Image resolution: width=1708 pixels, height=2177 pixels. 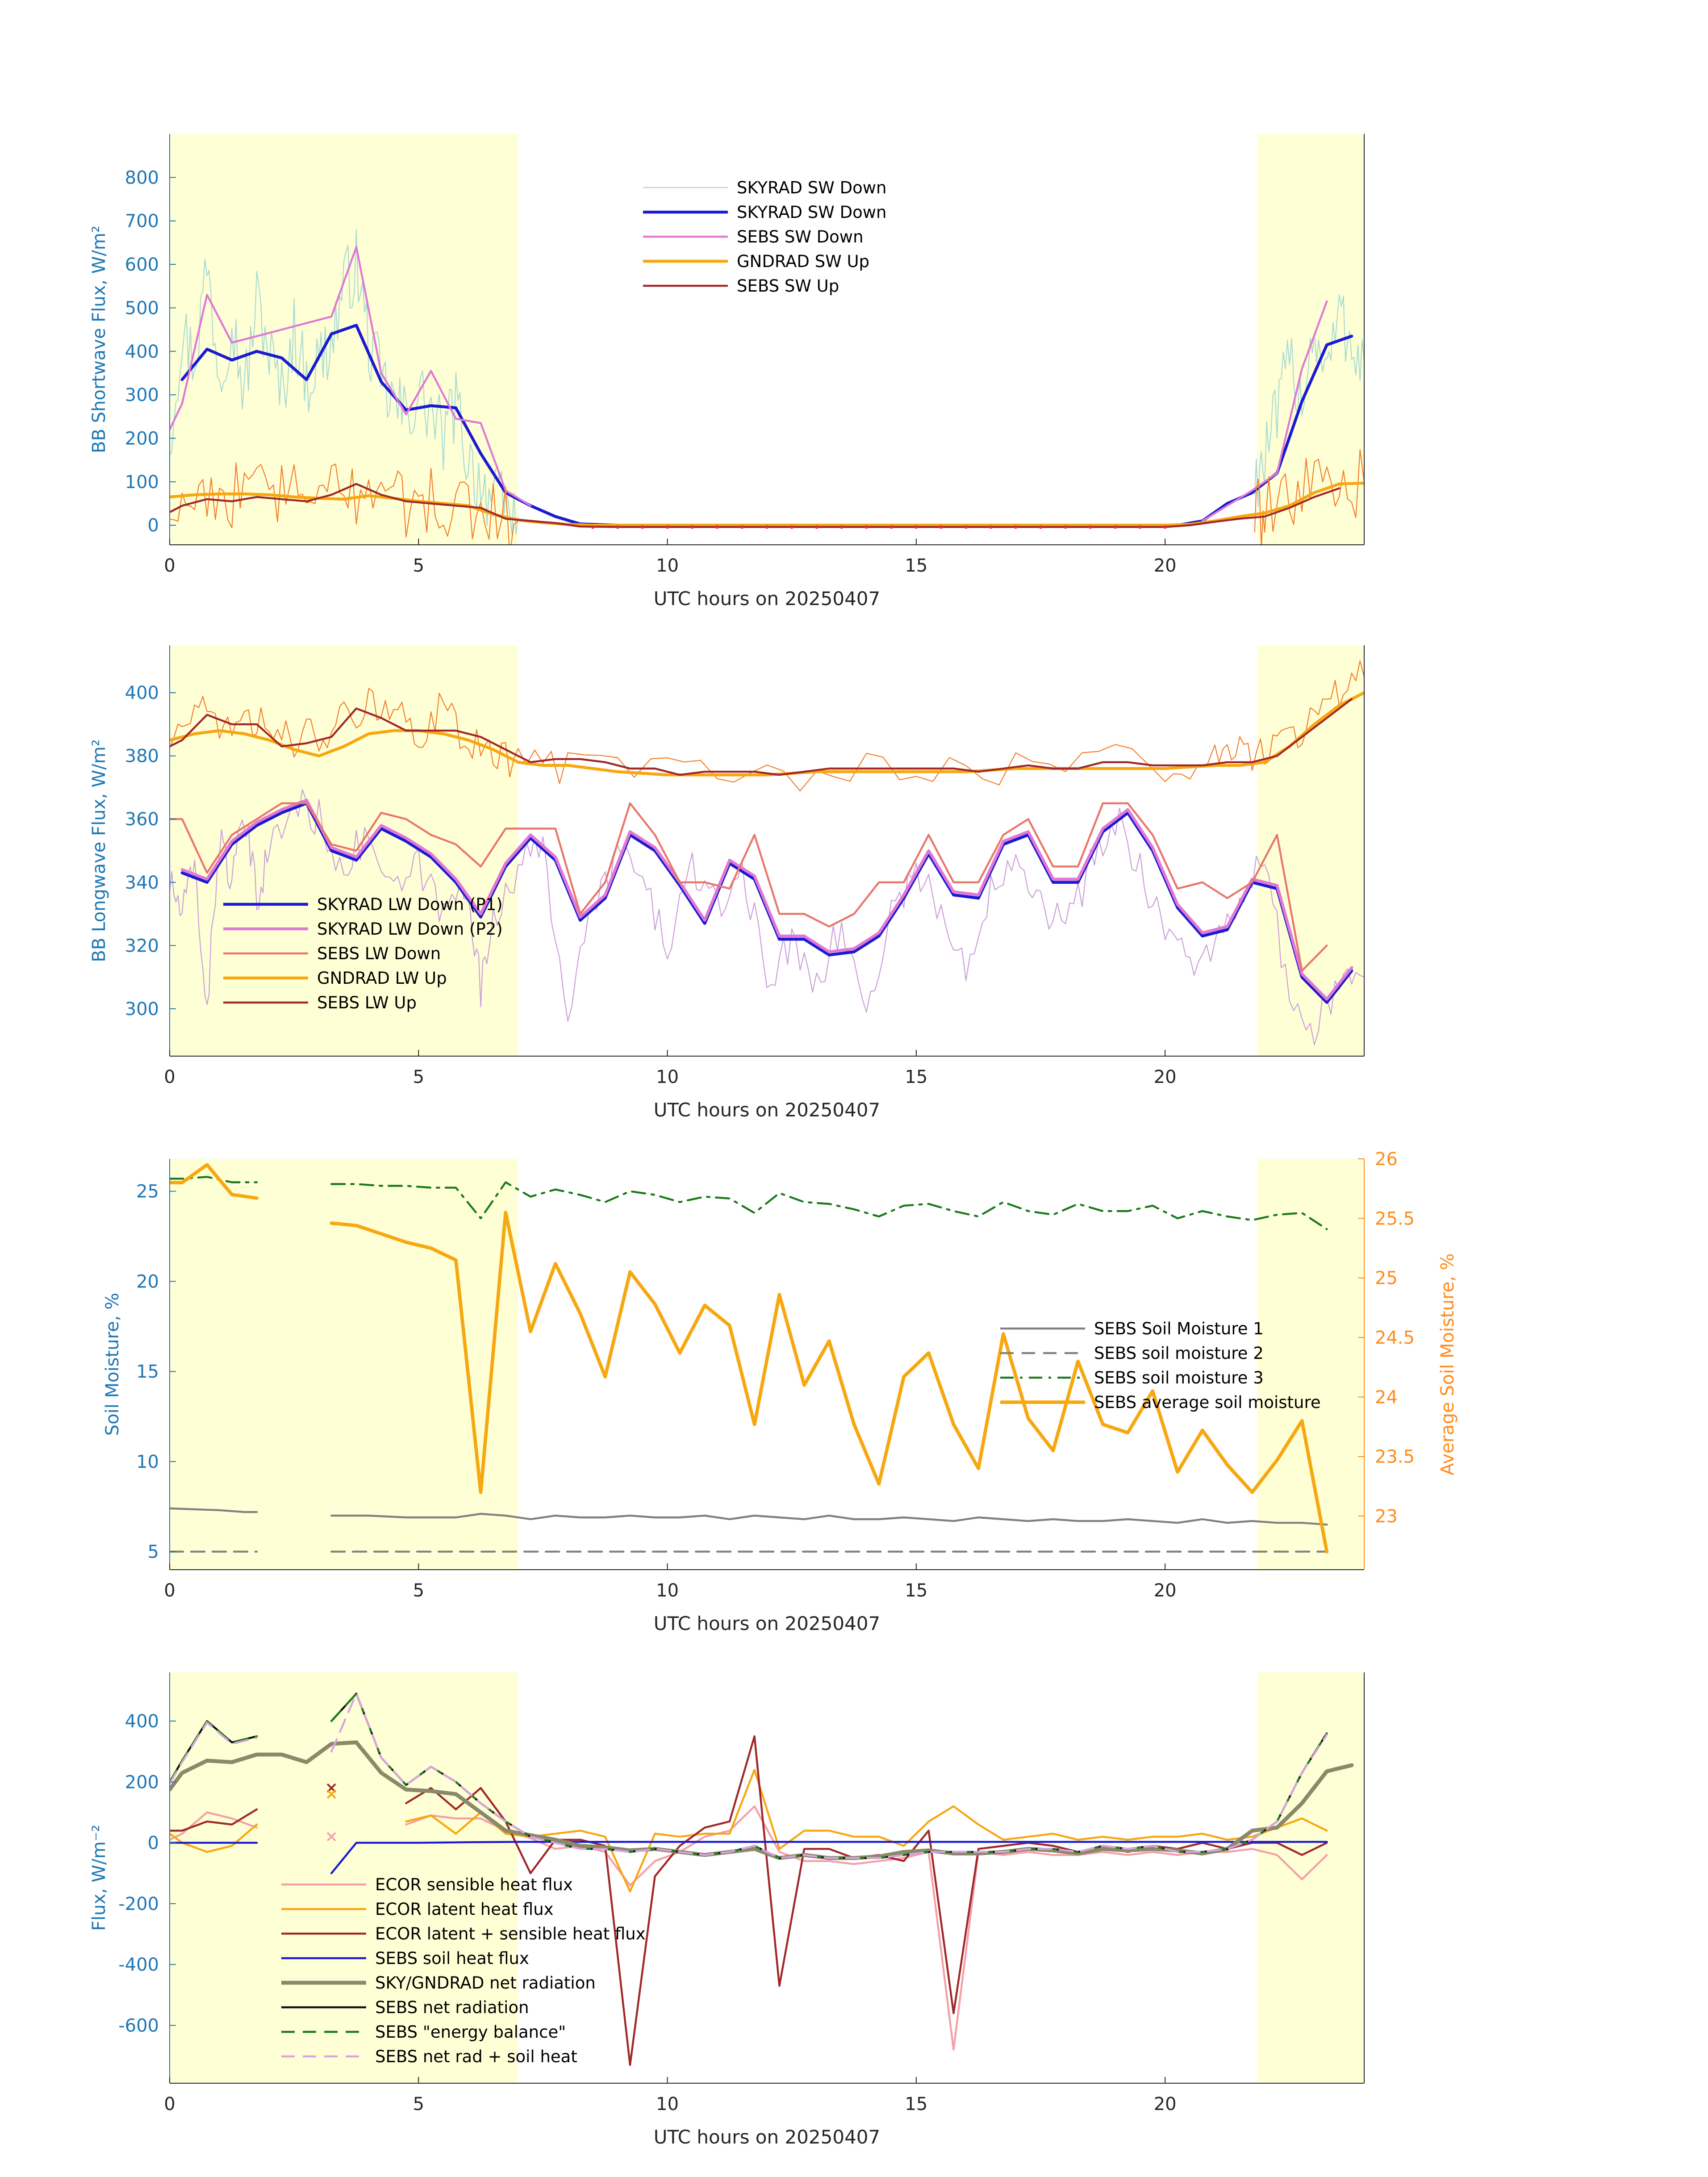 I want to click on legend-item: SEBS net radiation, so click(x=405, y=2007).